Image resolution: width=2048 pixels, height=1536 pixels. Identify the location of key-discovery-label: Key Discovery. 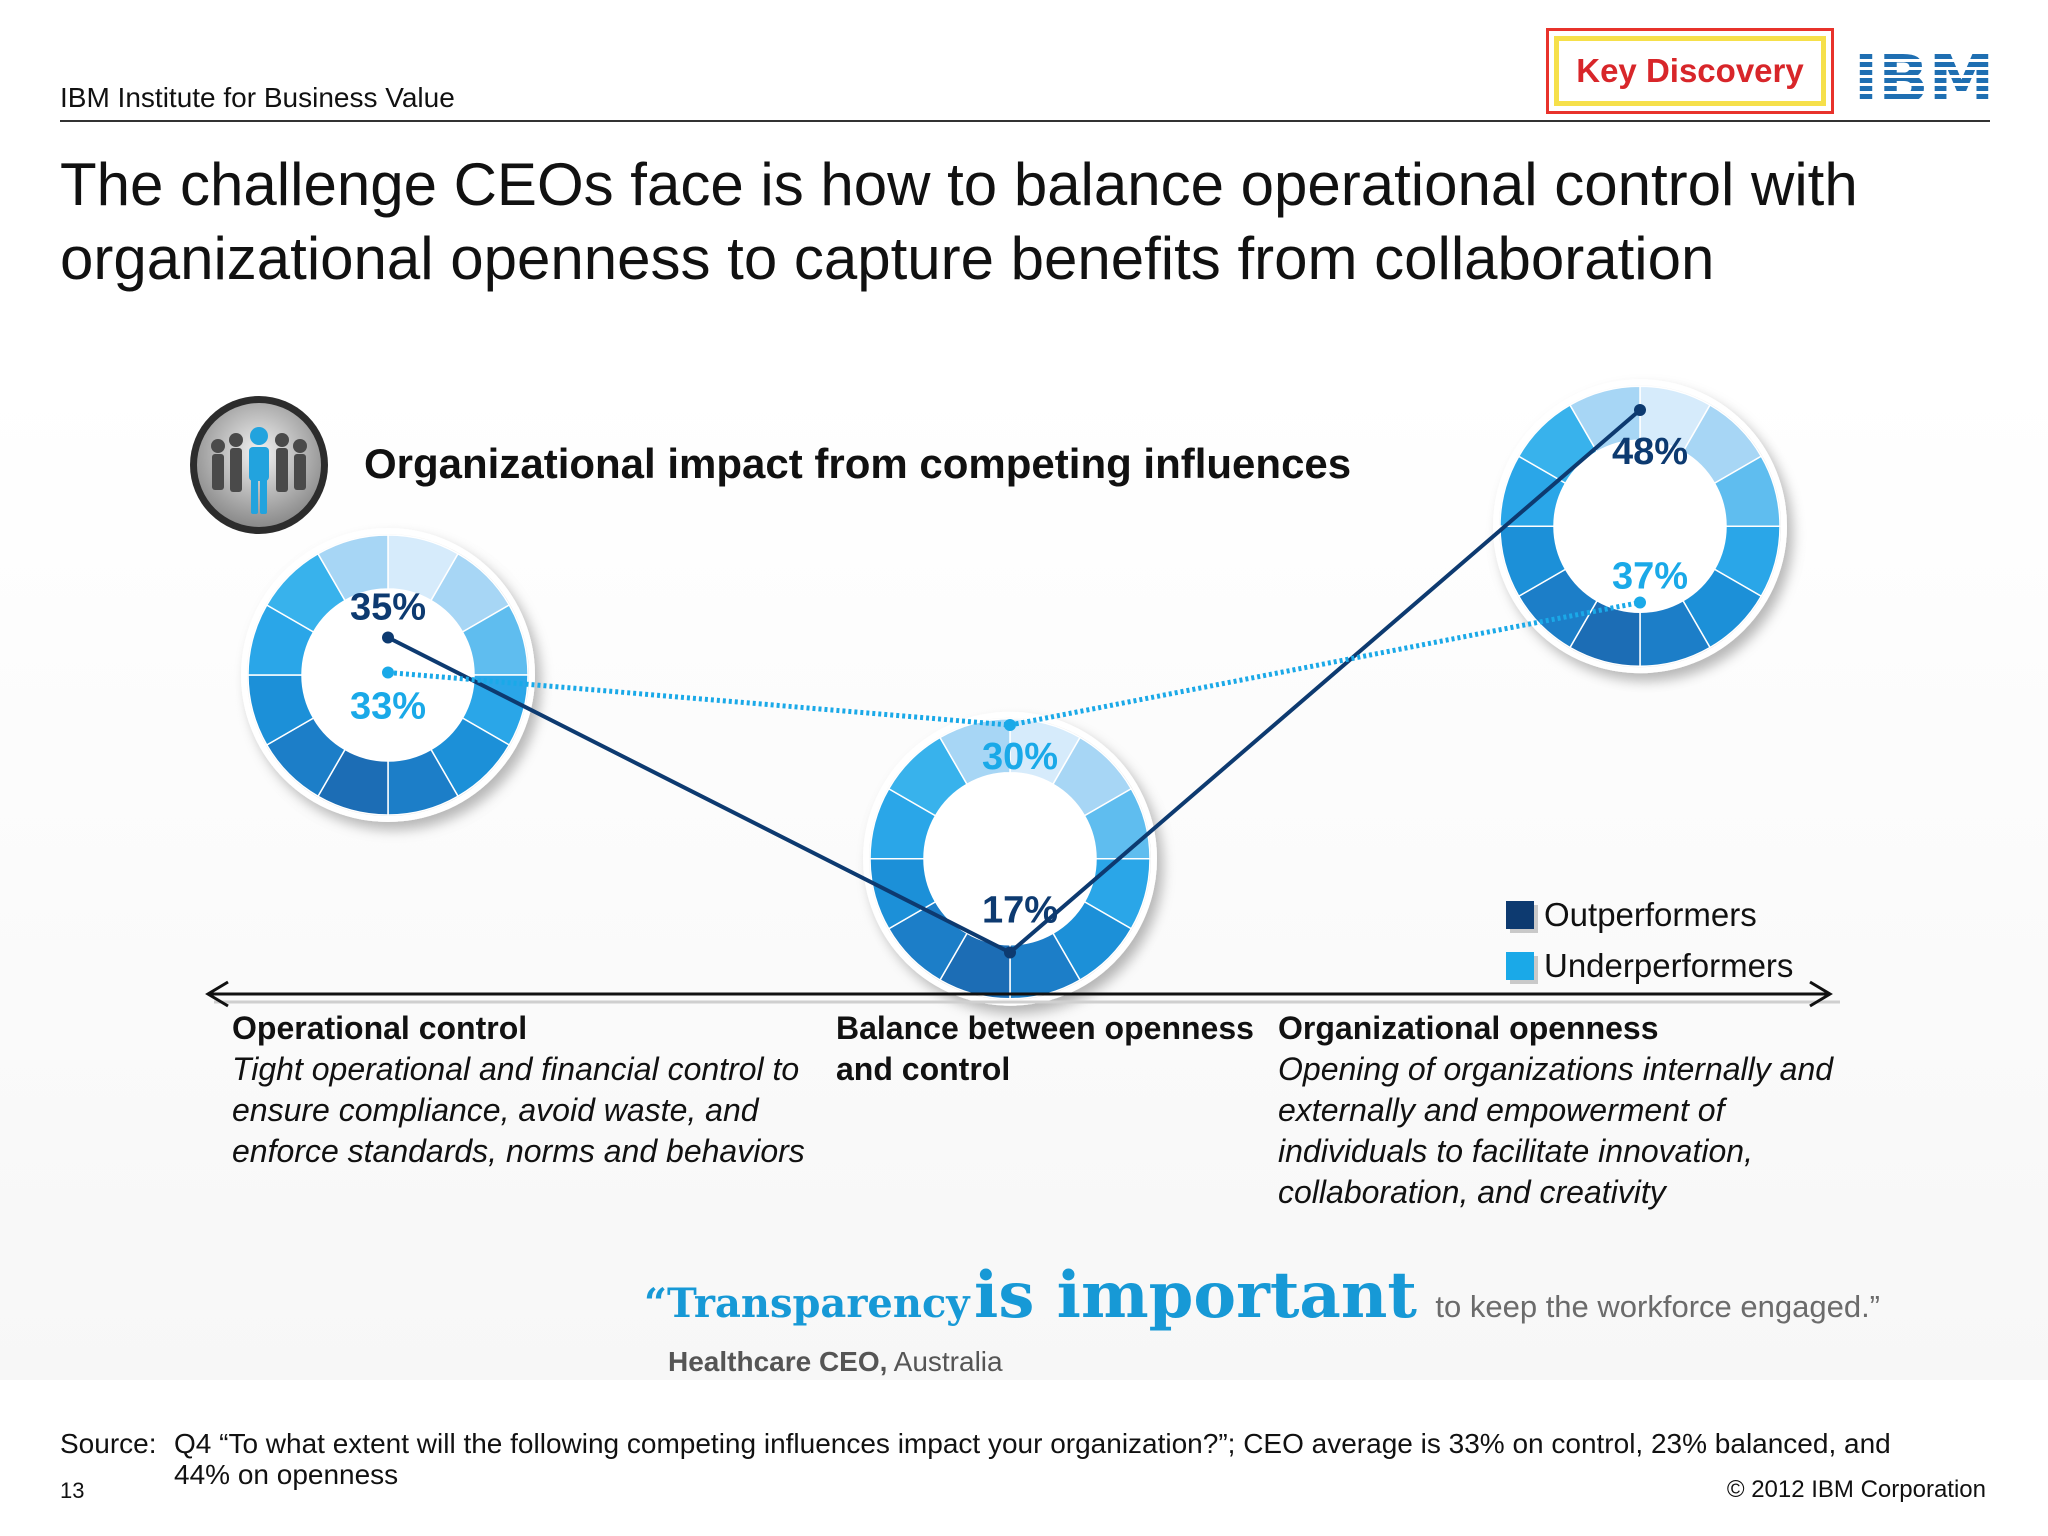
(1690, 71).